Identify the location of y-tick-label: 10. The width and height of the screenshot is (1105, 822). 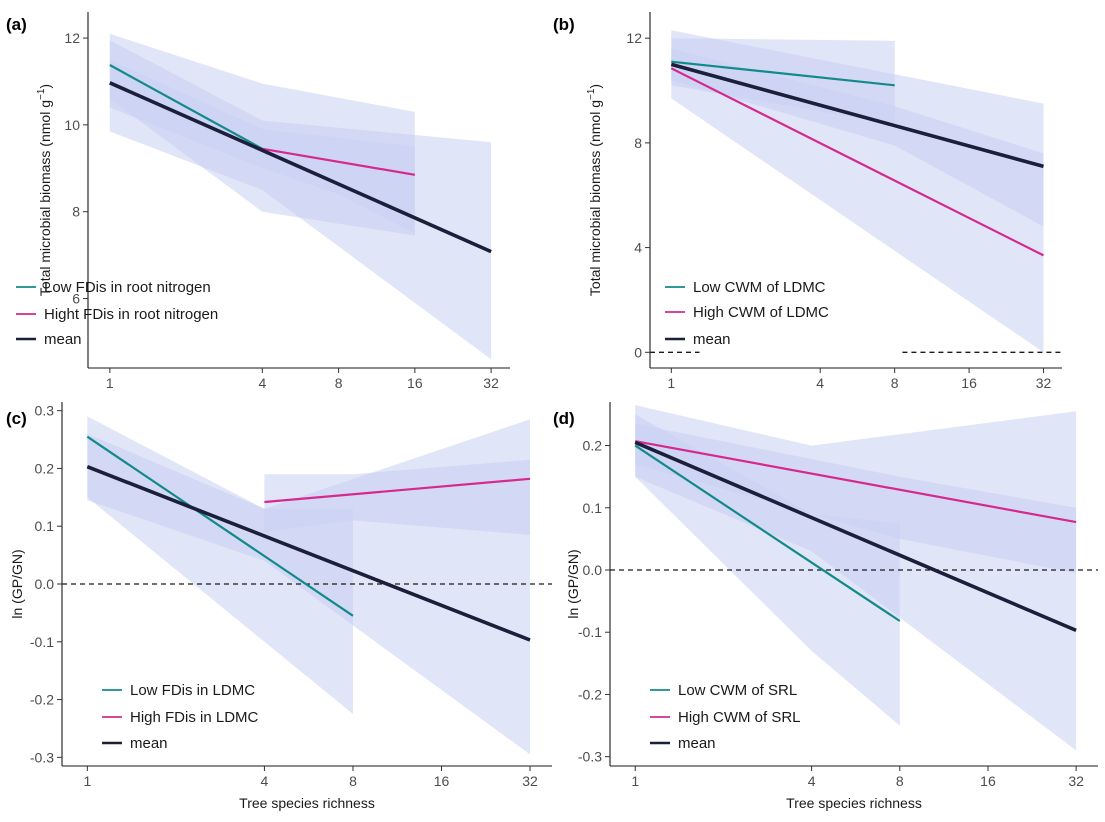
(72, 125).